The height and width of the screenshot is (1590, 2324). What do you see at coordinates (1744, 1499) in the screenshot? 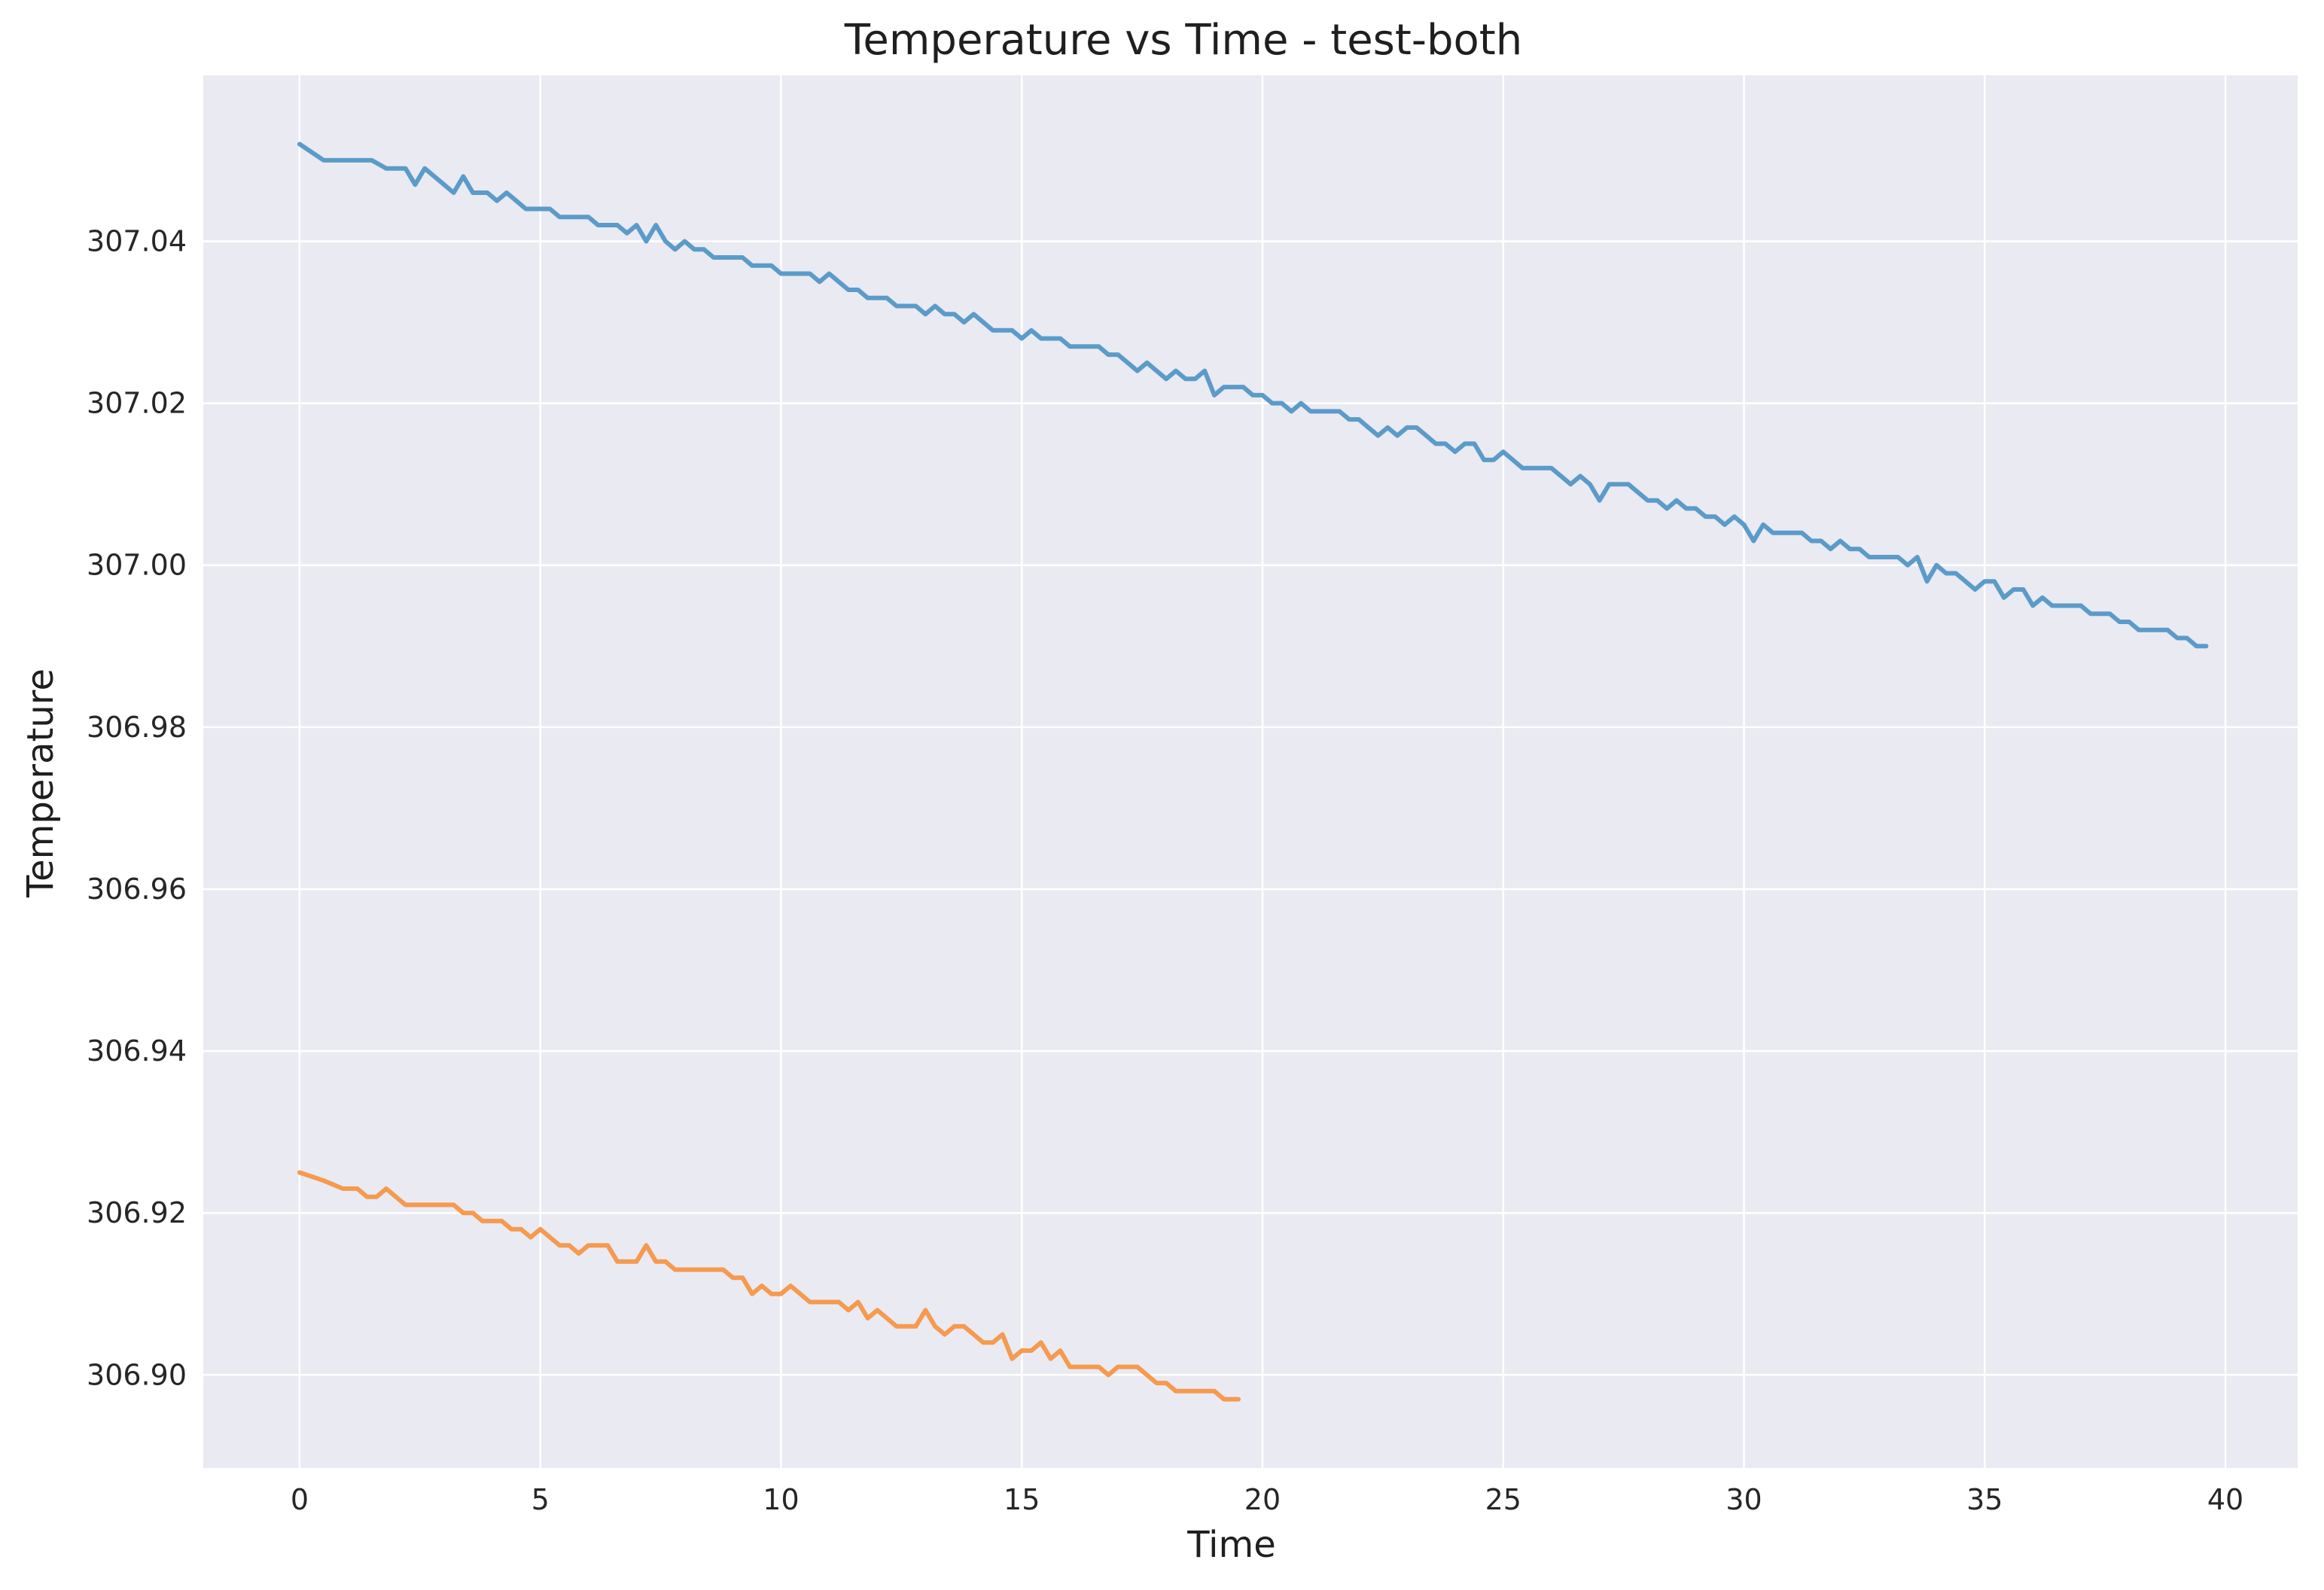
I see `x-tick-label: 30` at bounding box center [1744, 1499].